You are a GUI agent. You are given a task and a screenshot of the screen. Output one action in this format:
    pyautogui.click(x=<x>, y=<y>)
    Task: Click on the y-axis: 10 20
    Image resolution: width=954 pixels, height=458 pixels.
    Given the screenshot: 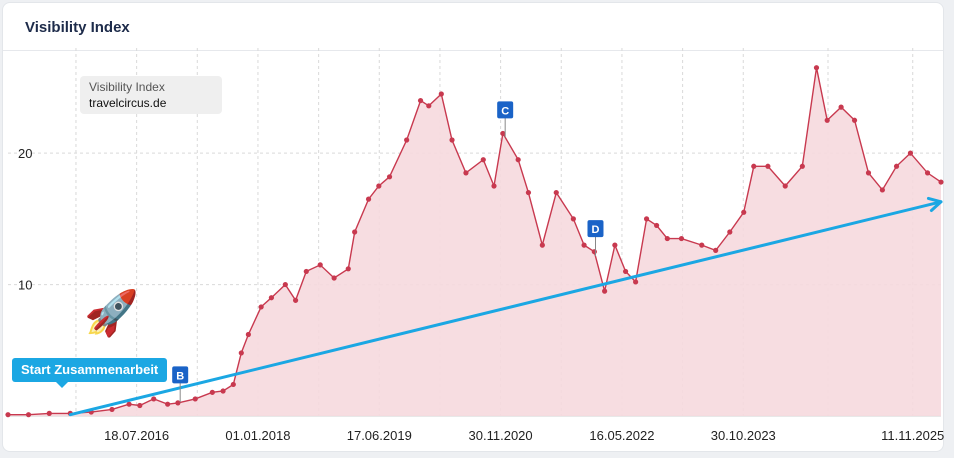 What is the action you would take?
    pyautogui.click(x=25, y=219)
    